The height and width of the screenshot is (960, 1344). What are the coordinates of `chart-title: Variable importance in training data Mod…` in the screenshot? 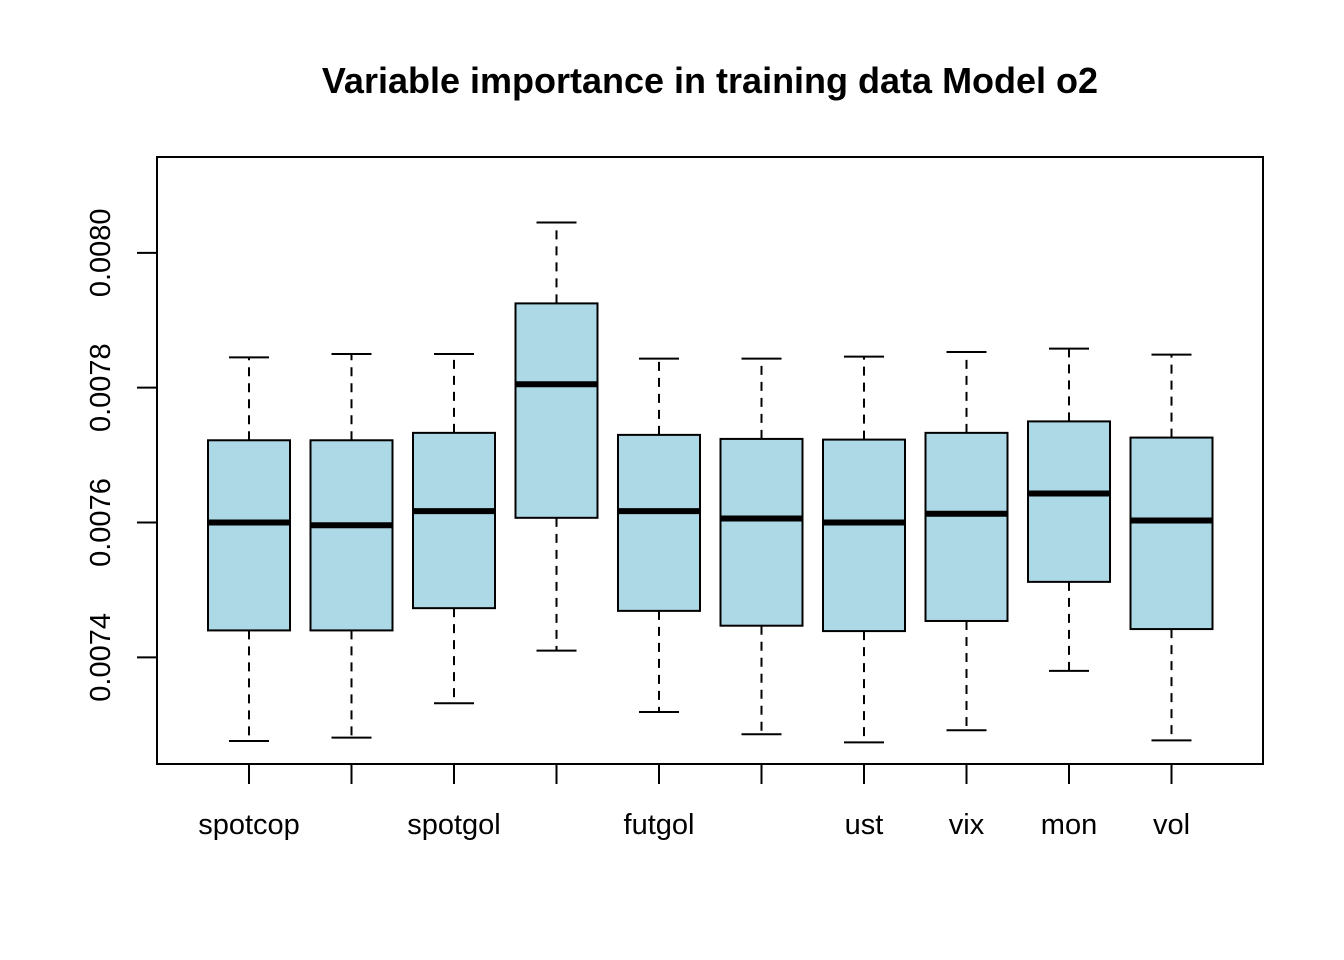 It's located at (710, 80).